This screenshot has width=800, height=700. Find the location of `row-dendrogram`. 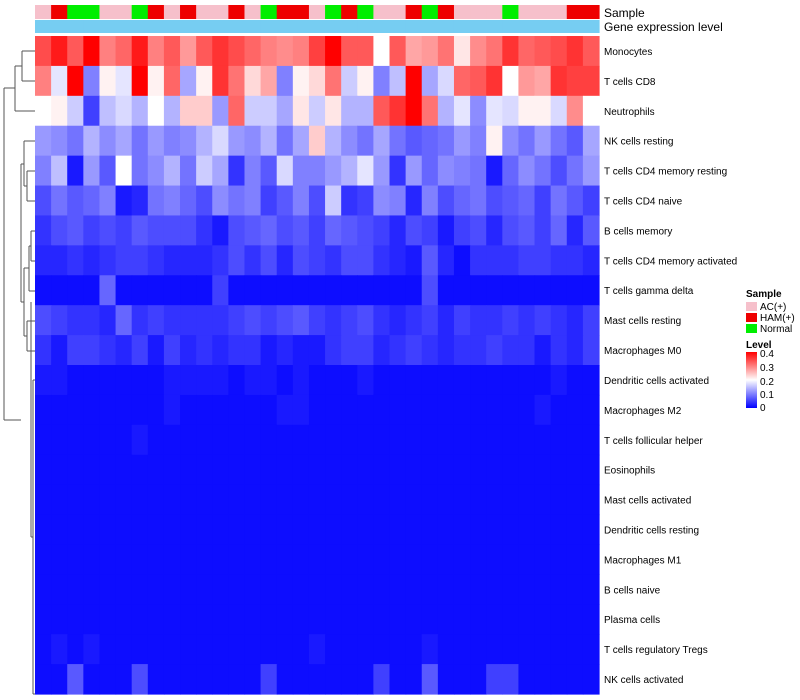

row-dendrogram is located at coordinates (19, 372).